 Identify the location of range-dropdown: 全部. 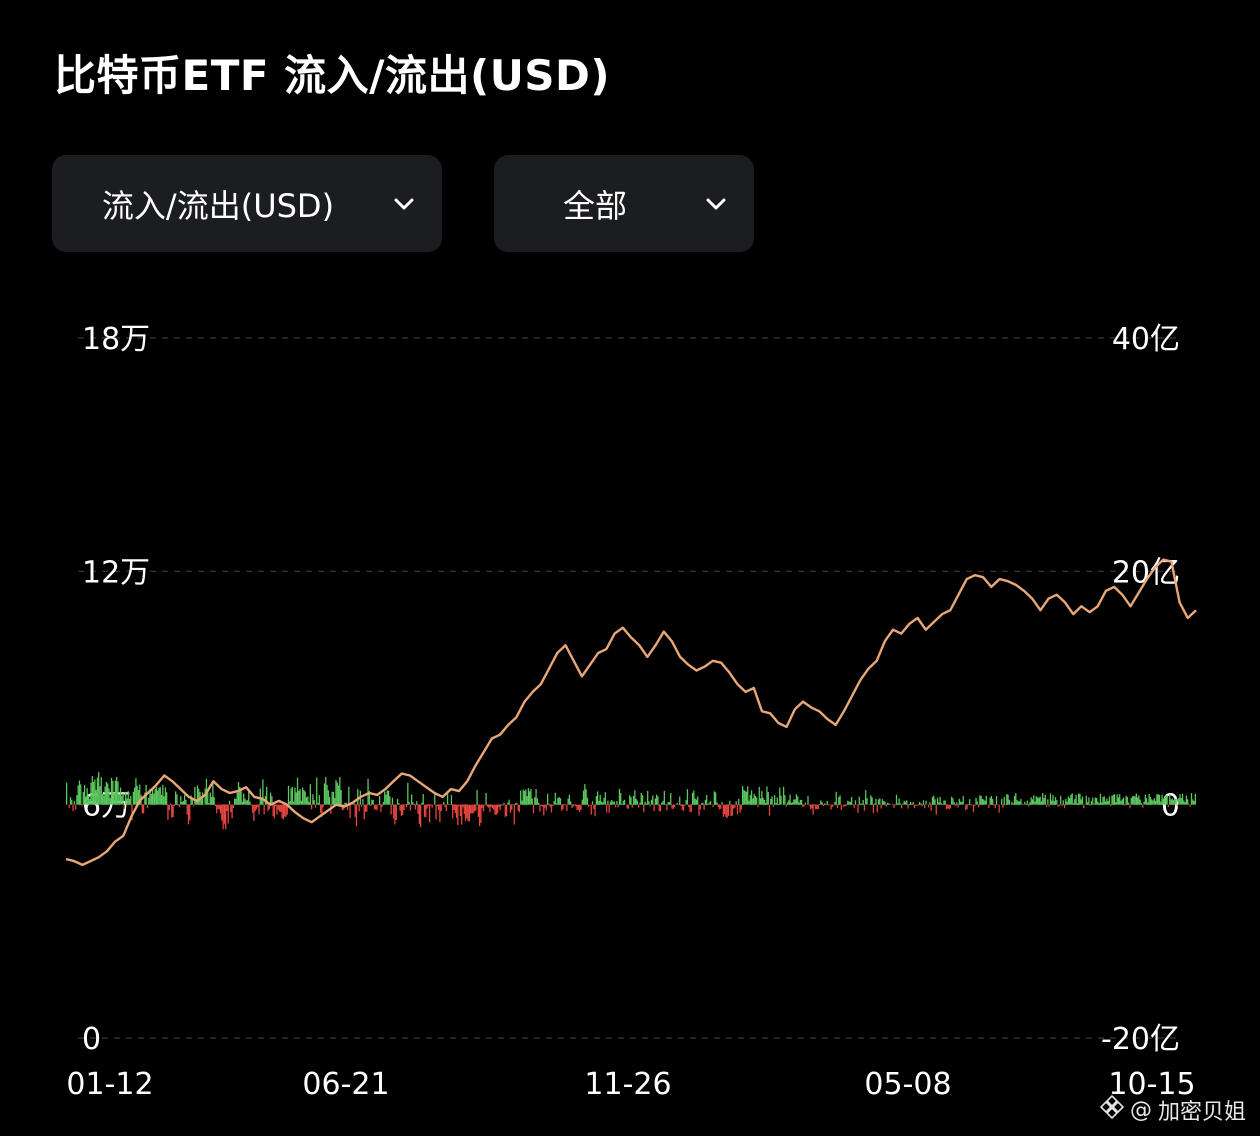
(624, 203).